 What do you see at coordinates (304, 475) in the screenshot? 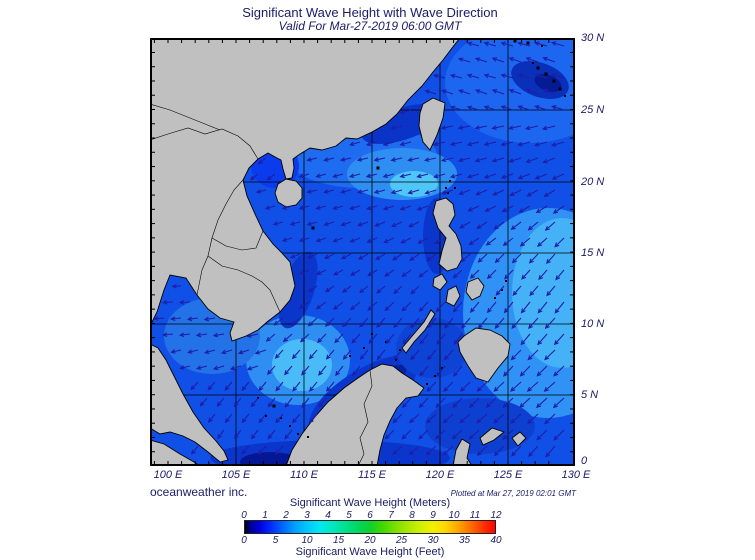
I see `x-tick-label: 110 E` at bounding box center [304, 475].